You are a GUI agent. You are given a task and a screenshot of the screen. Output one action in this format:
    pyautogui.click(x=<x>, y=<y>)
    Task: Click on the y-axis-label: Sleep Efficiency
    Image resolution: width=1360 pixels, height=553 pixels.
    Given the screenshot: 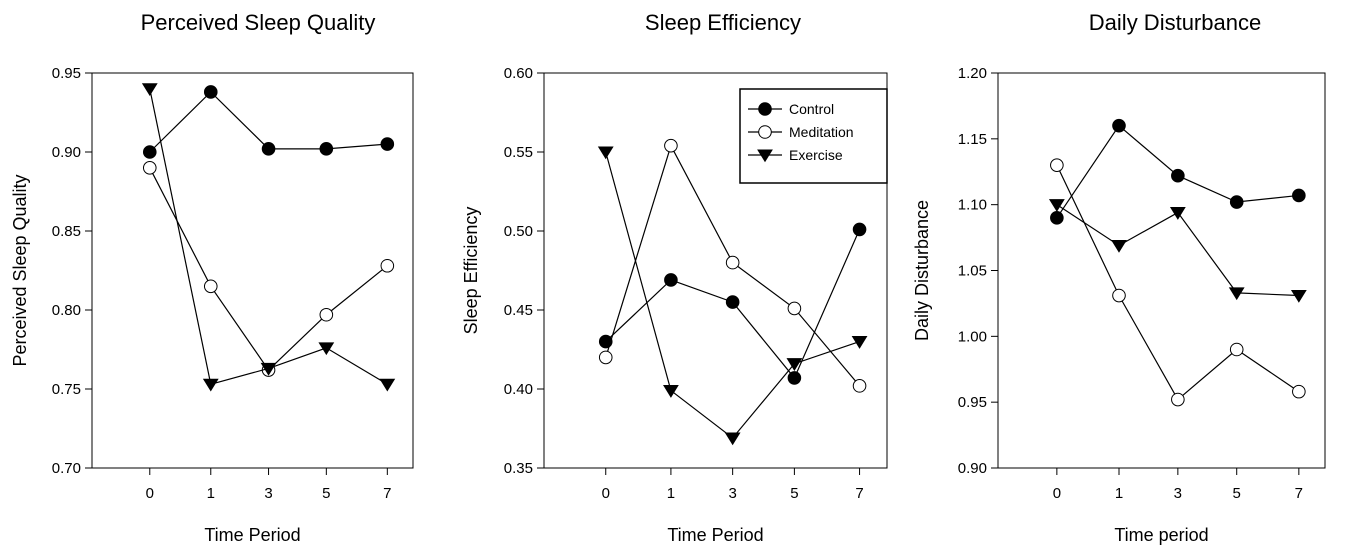 What is the action you would take?
    pyautogui.click(x=471, y=271)
    